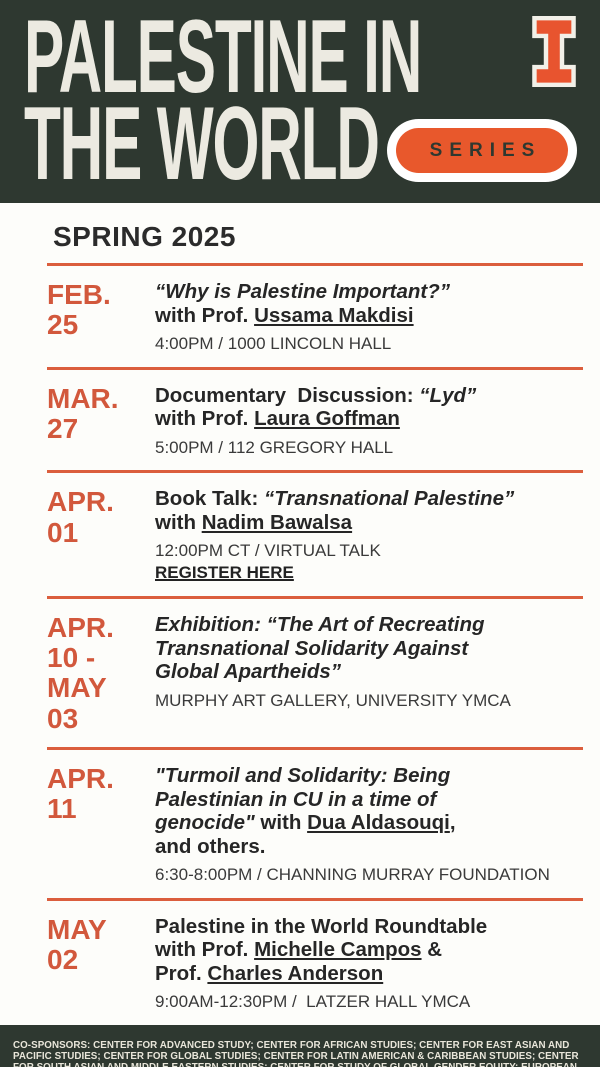  Describe the element at coordinates (268, 551) in the screenshot. I see `event-time-location: 12:00PM CT / VIRTUAL TALK` at that location.